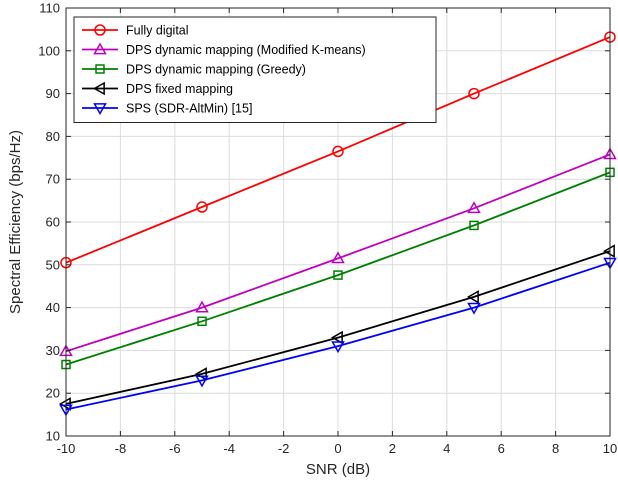 The height and width of the screenshot is (493, 618). What do you see at coordinates (179, 89) in the screenshot?
I see `legend-label: DPS fixed mapping` at bounding box center [179, 89].